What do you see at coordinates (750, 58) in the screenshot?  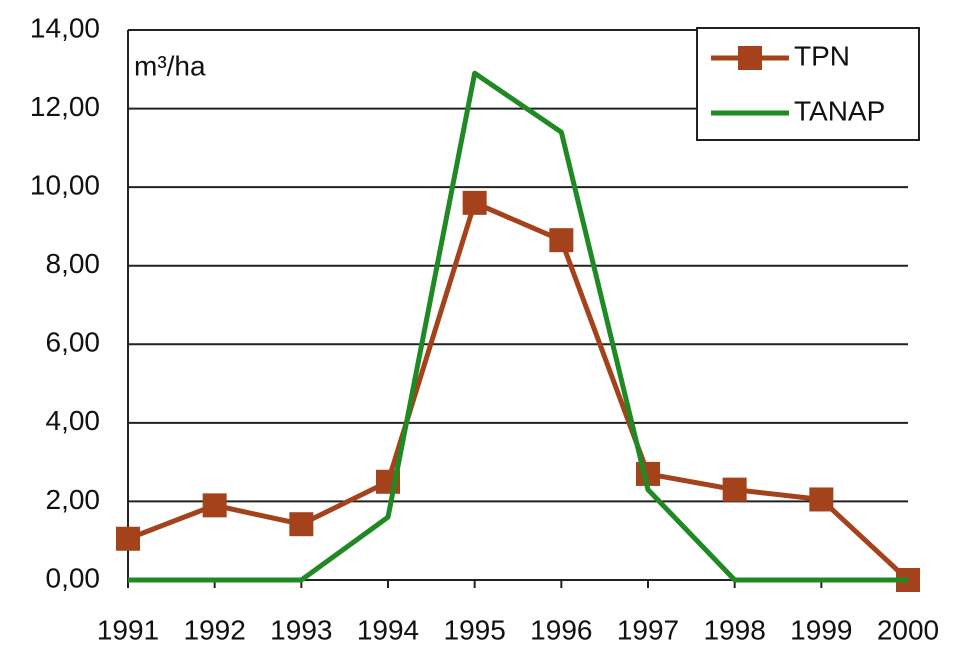 I see `legend-marker` at bounding box center [750, 58].